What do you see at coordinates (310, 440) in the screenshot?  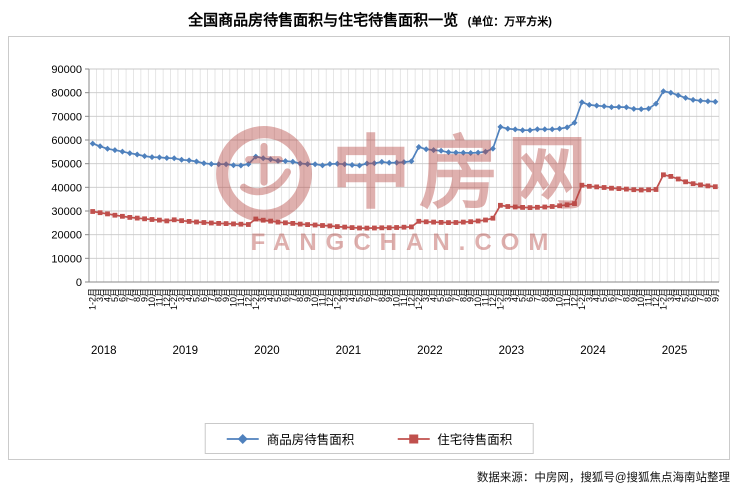 I see `legend-label-commercial: 商品房待售面积` at bounding box center [310, 440].